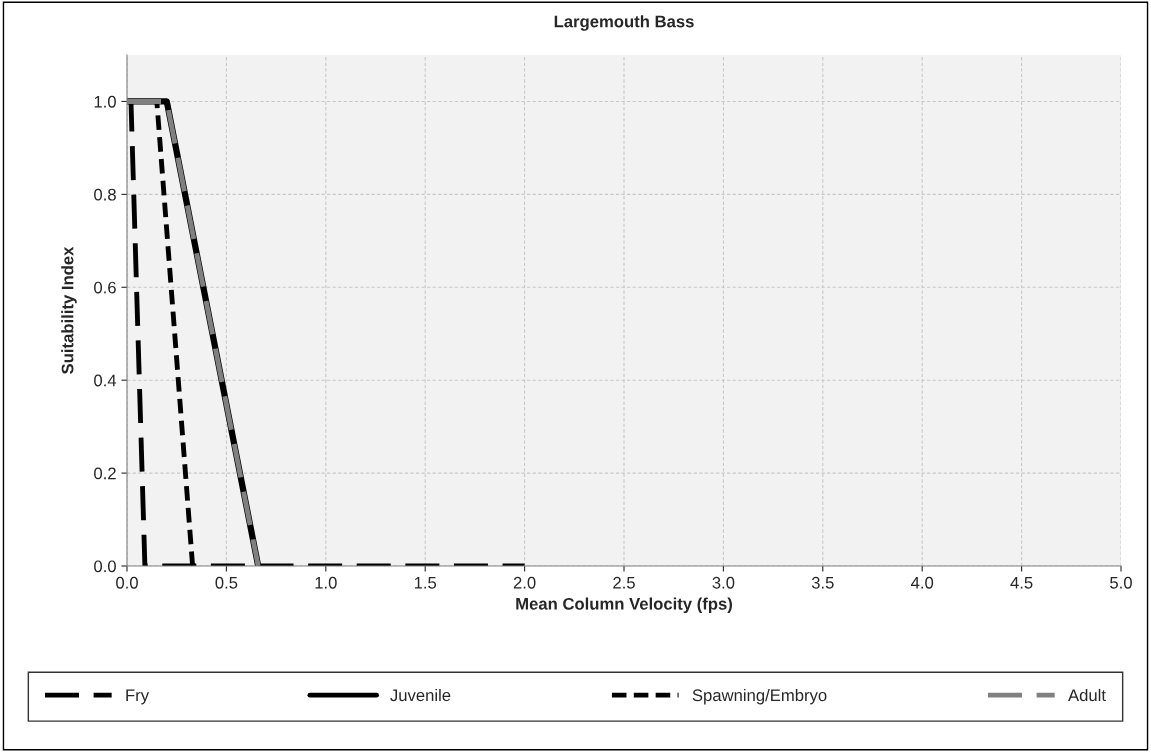 The image size is (1151, 752). Describe the element at coordinates (1021, 583) in the screenshot. I see `x-tick-label: 4.5` at that location.